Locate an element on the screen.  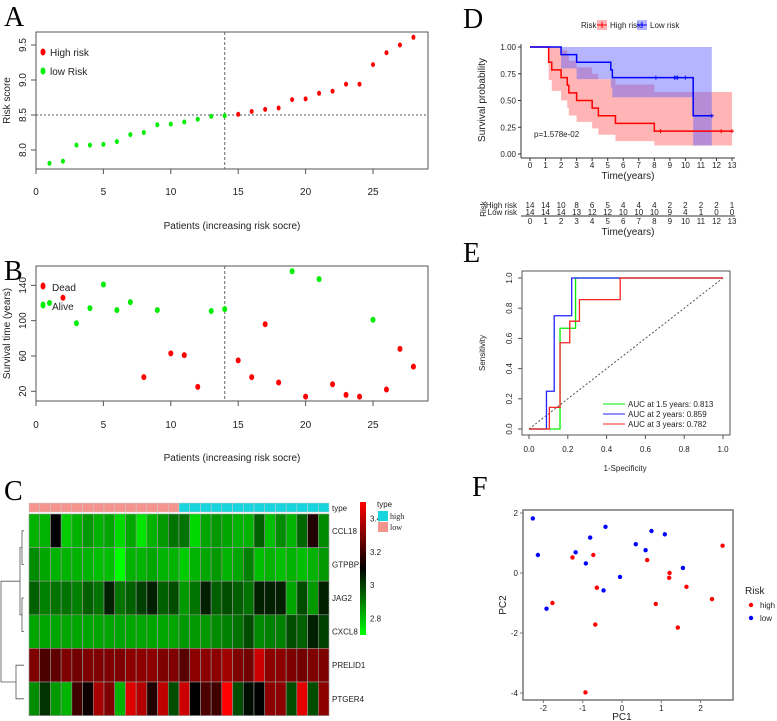
legend-marker-high is located at coordinates (43, 52).